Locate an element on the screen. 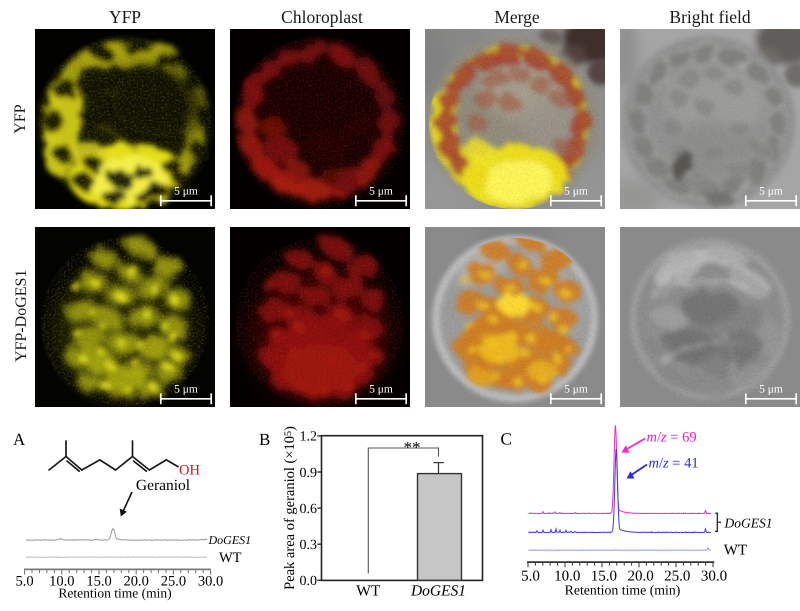 The height and width of the screenshot is (611, 800). svg-text: 0.6 is located at coordinates (309, 509).